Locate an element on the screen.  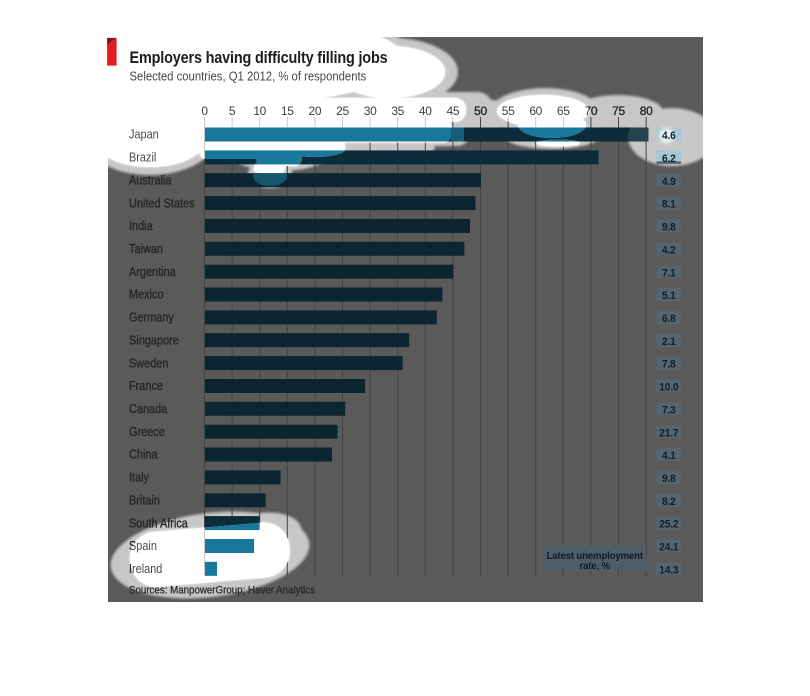
svg-text: 0 is located at coordinates (204, 111).